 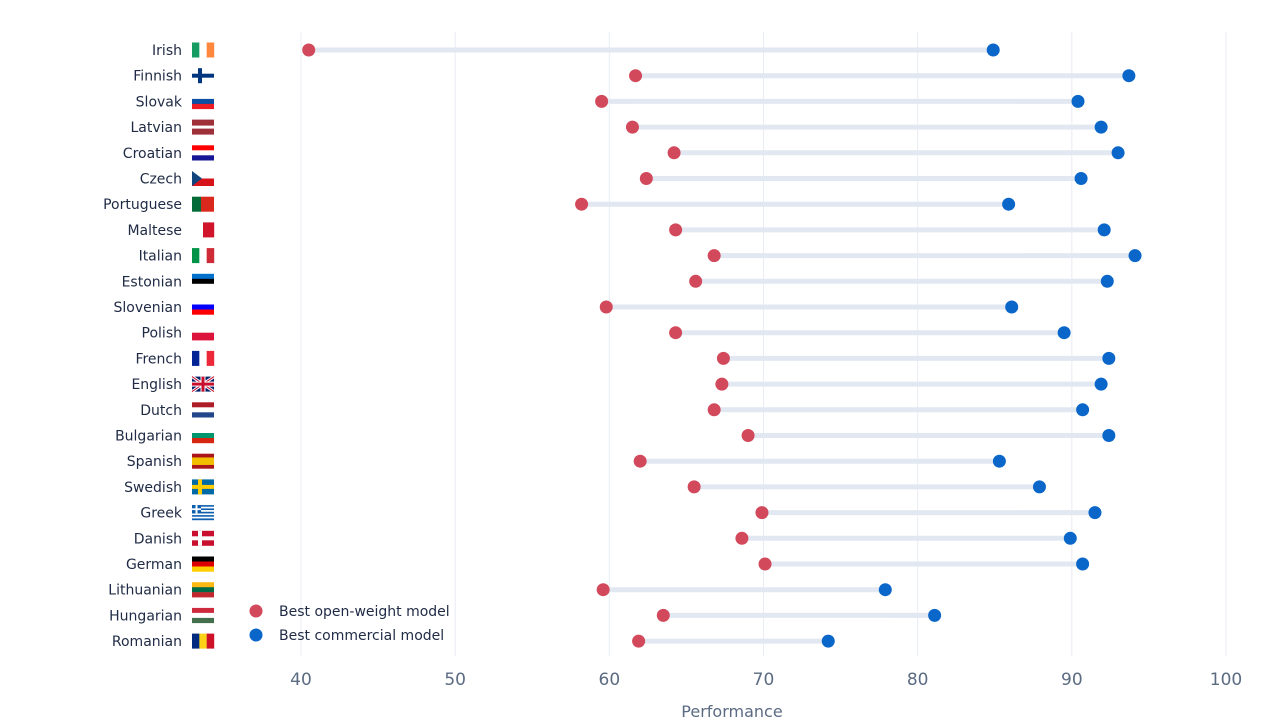 What do you see at coordinates (203, 513) in the screenshot?
I see `greek-flag-icon` at bounding box center [203, 513].